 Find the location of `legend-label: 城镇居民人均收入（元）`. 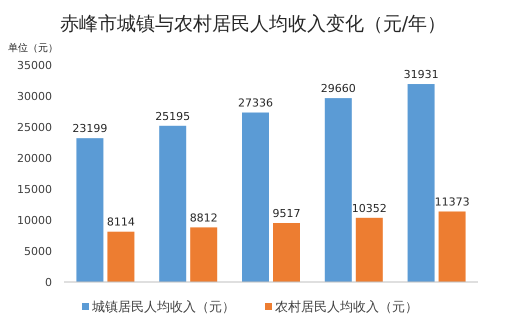

legend-label: 城镇居民人均收入（元） is located at coordinates (163, 307).